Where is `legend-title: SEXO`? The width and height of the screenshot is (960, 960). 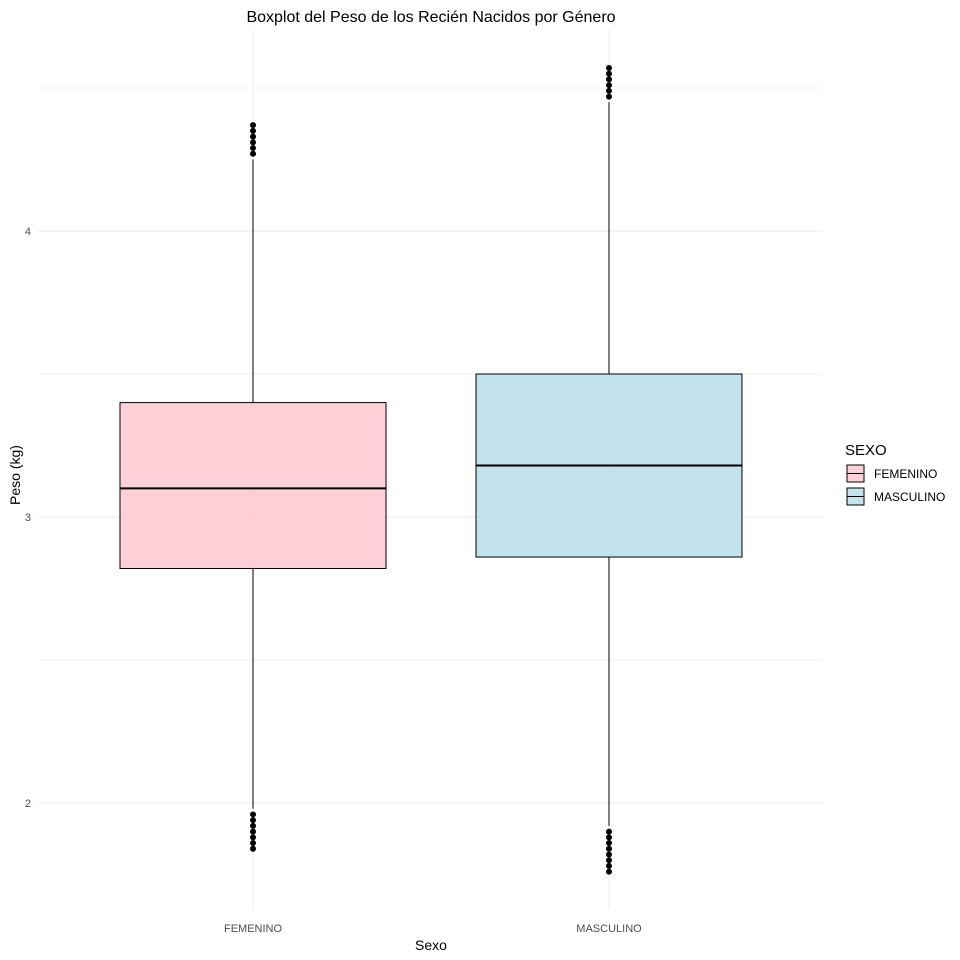 legend-title: SEXO is located at coordinates (866, 450).